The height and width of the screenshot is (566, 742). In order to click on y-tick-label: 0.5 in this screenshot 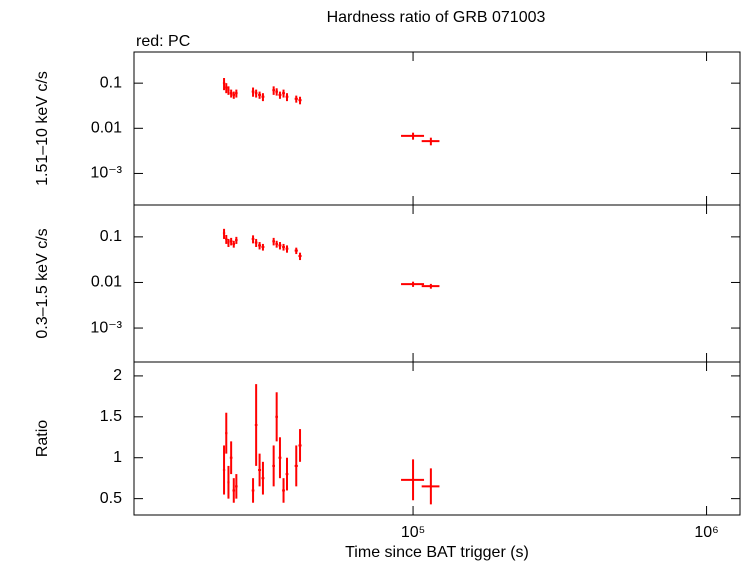, I will do `click(111, 498)`.